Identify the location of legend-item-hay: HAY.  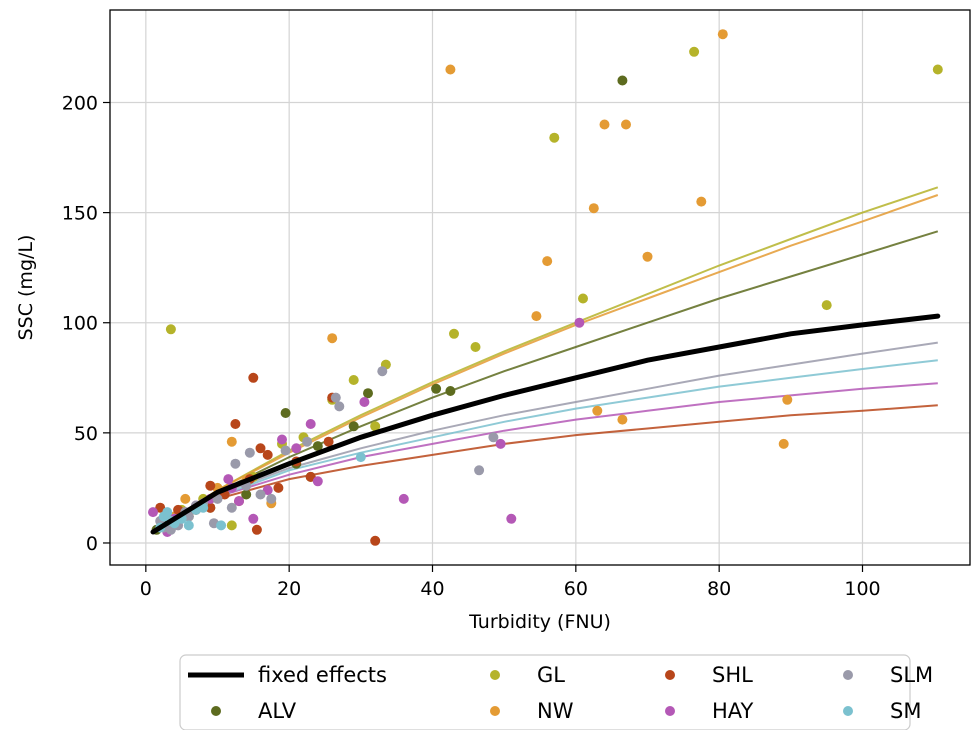
(709, 711).